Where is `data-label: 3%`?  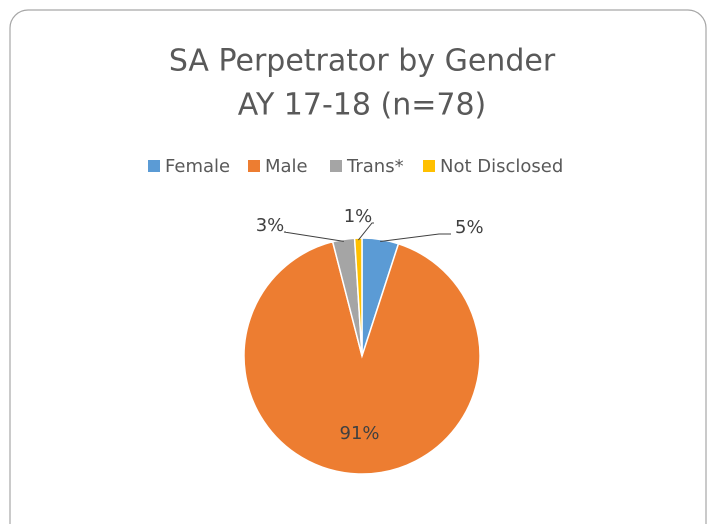 data-label: 3% is located at coordinates (270, 225).